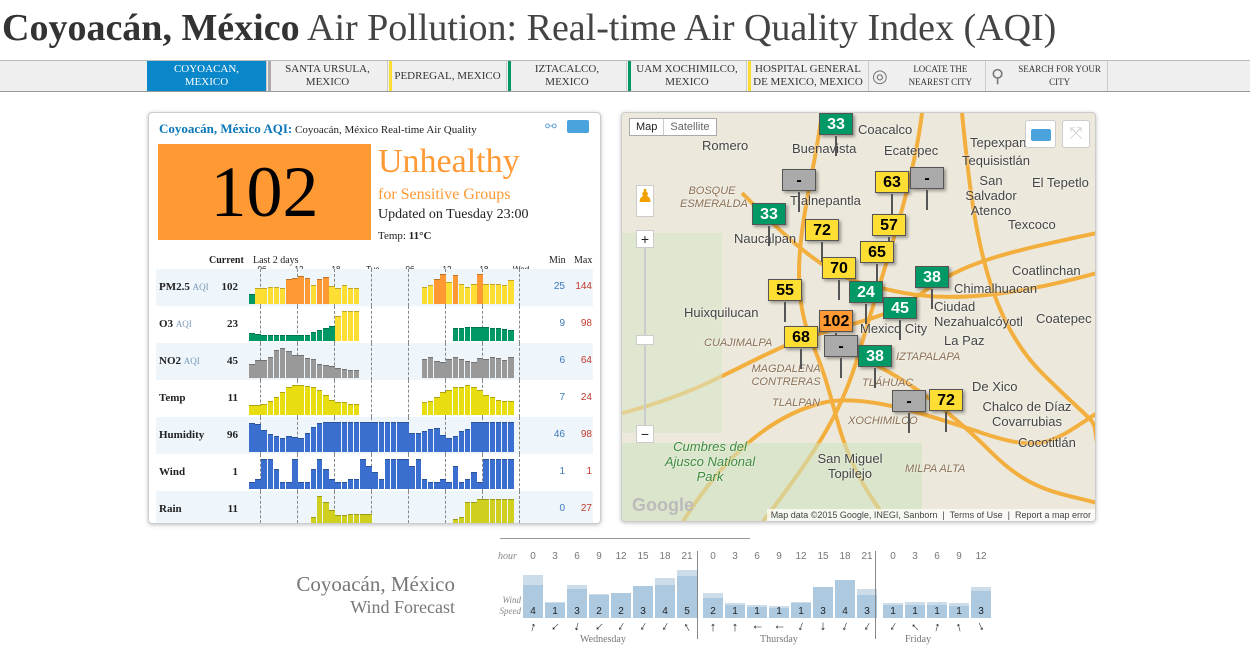 The image size is (1250, 649). Describe the element at coordinates (645, 340) in the screenshot. I see `zoom-slider-handle` at that location.